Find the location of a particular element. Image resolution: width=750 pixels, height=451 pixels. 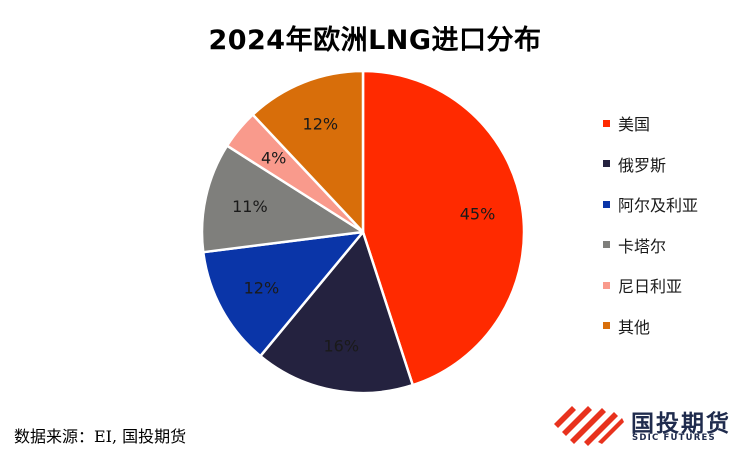

brand-name: 国投期货 is located at coordinates (681, 424).